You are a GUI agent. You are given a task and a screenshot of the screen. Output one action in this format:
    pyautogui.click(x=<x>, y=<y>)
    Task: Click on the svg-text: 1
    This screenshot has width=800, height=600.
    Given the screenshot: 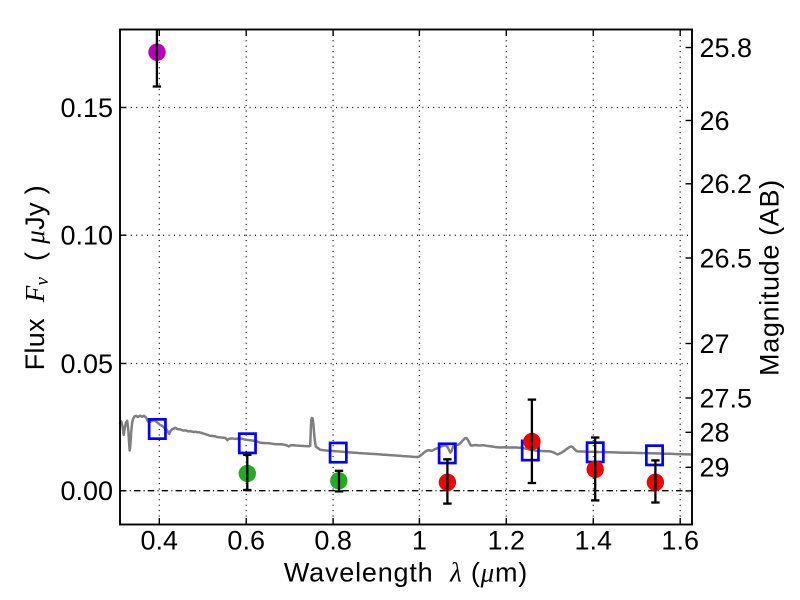 What is the action you would take?
    pyautogui.click(x=419, y=541)
    